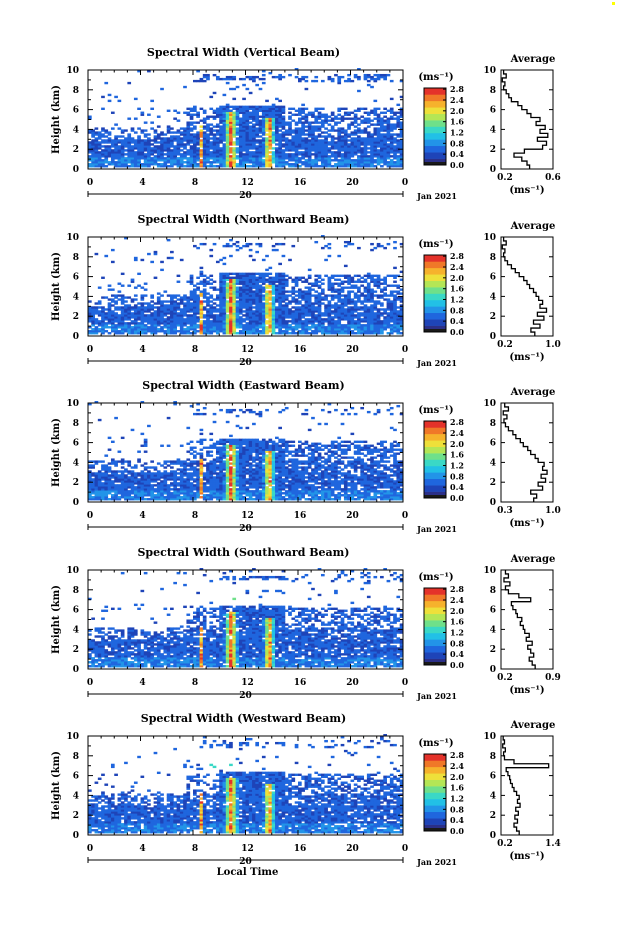  I want to click on colorbar-swatch, so click(435, 297).